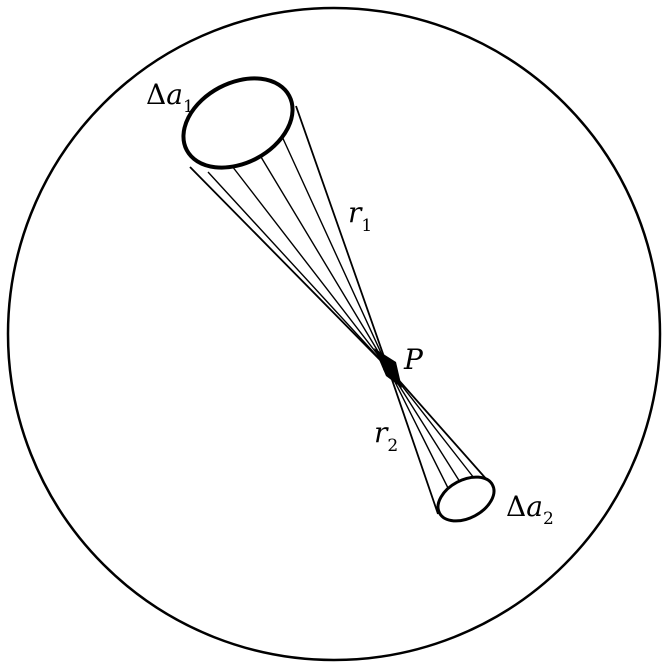 The image size is (667, 667). What do you see at coordinates (534, 506) in the screenshot?
I see `area-2-var: a` at bounding box center [534, 506].